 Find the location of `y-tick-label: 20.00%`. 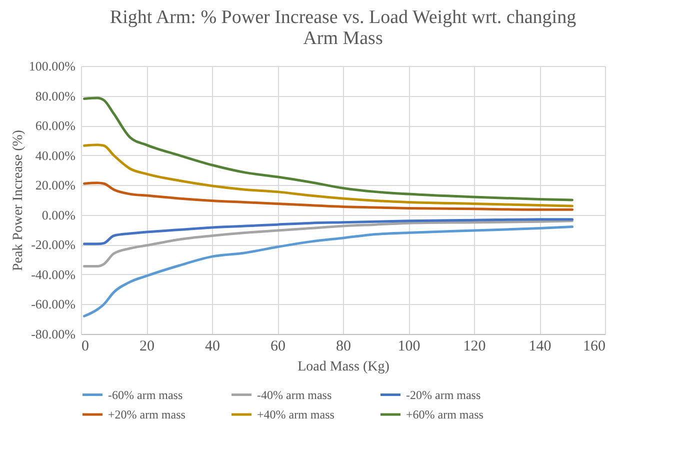

y-tick-label: 20.00% is located at coordinates (55, 185).